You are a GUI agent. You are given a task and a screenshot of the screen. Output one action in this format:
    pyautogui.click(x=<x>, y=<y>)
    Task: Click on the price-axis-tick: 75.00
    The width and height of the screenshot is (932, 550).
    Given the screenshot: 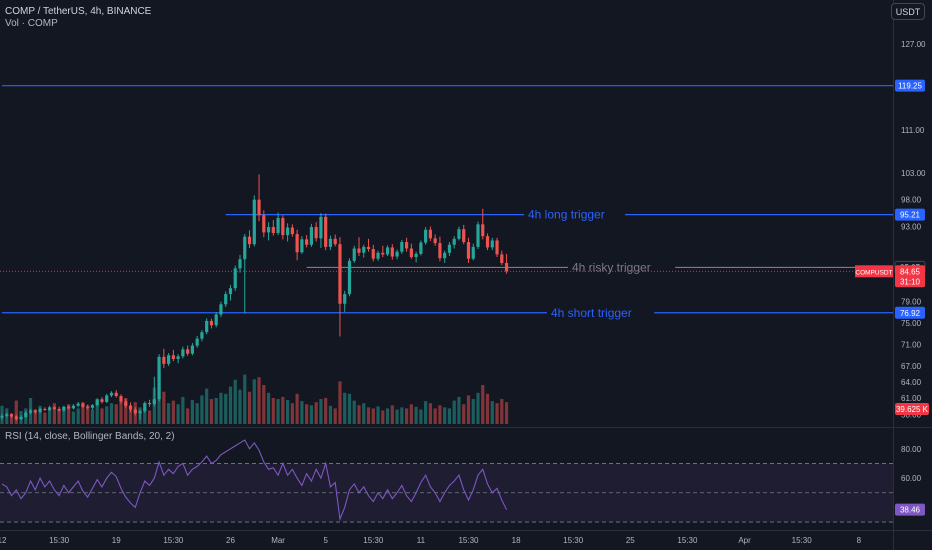 What is the action you would take?
    pyautogui.click(x=911, y=323)
    